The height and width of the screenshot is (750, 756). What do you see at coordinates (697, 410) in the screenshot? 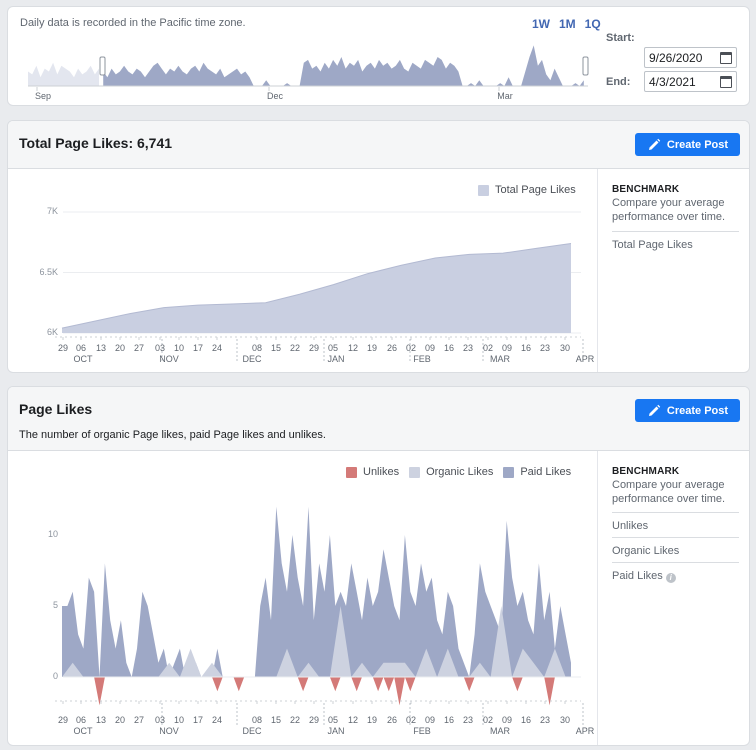
I see `create-post-label: Create Post` at bounding box center [697, 410].